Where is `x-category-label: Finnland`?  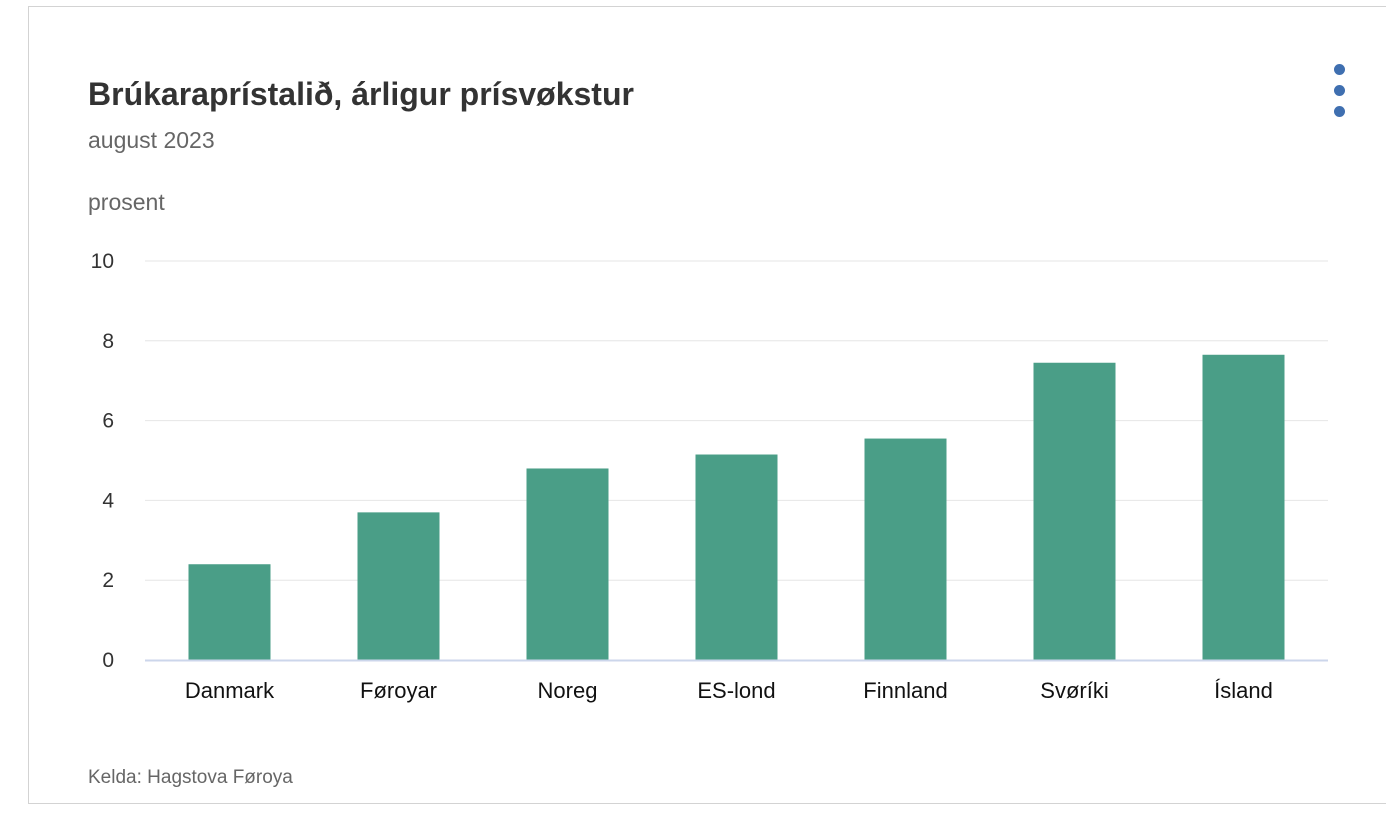
x-category-label: Finnland is located at coordinates (905, 690).